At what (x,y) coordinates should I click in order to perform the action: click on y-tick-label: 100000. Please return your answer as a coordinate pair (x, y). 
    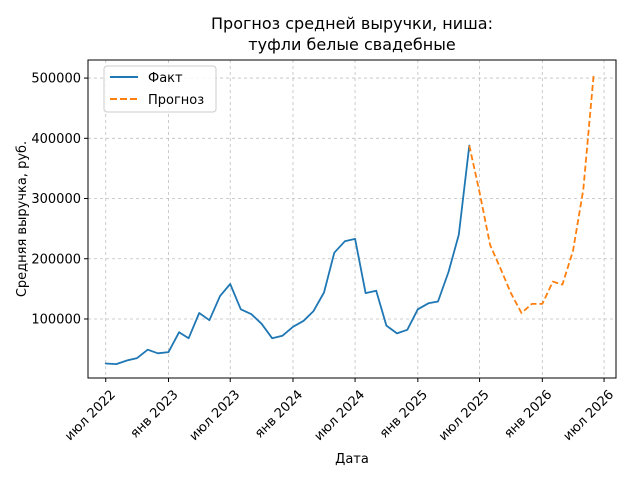
    Looking at the image, I should click on (56, 319).